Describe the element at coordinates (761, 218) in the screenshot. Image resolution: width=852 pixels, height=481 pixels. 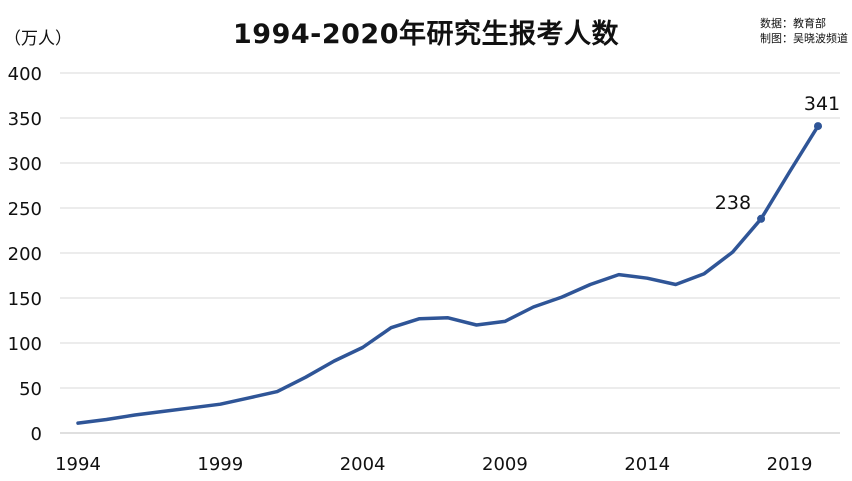
I see `data-point-2018` at that location.